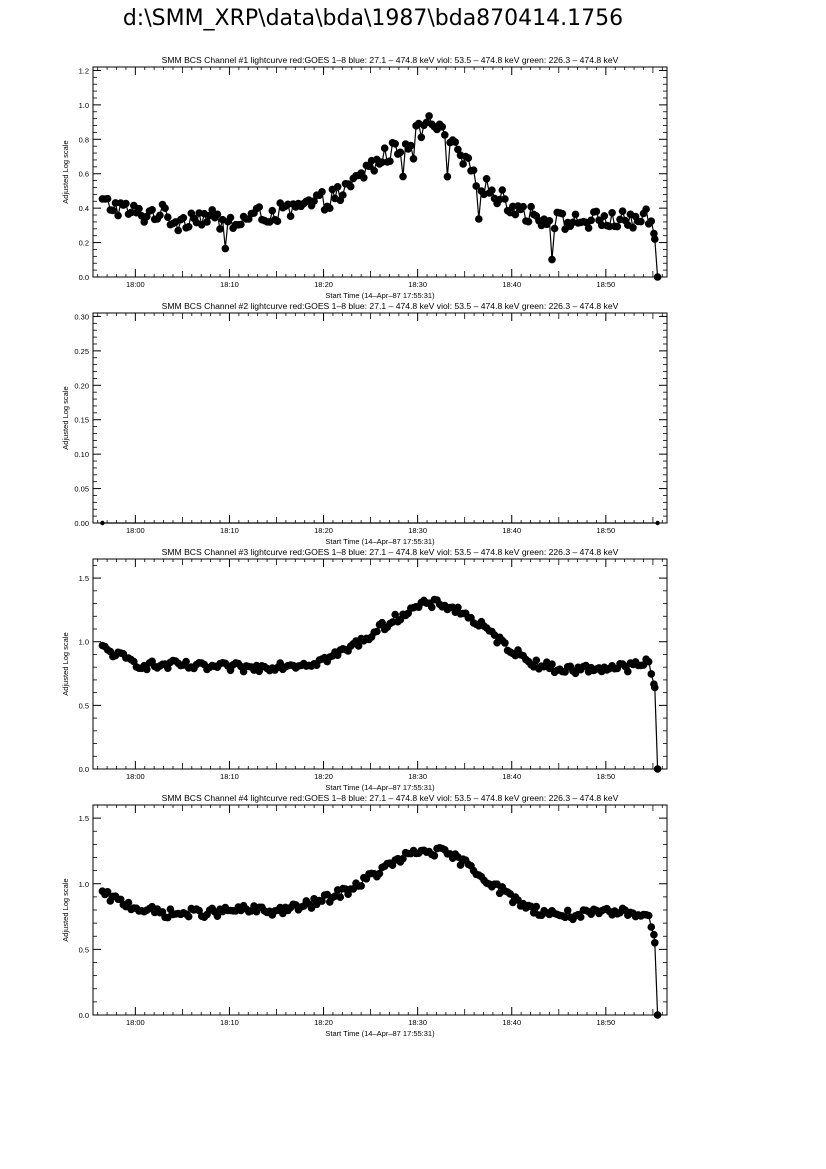 The image size is (826, 1169). What do you see at coordinates (84, 769) in the screenshot?
I see `y-tick-label: 0.0` at bounding box center [84, 769].